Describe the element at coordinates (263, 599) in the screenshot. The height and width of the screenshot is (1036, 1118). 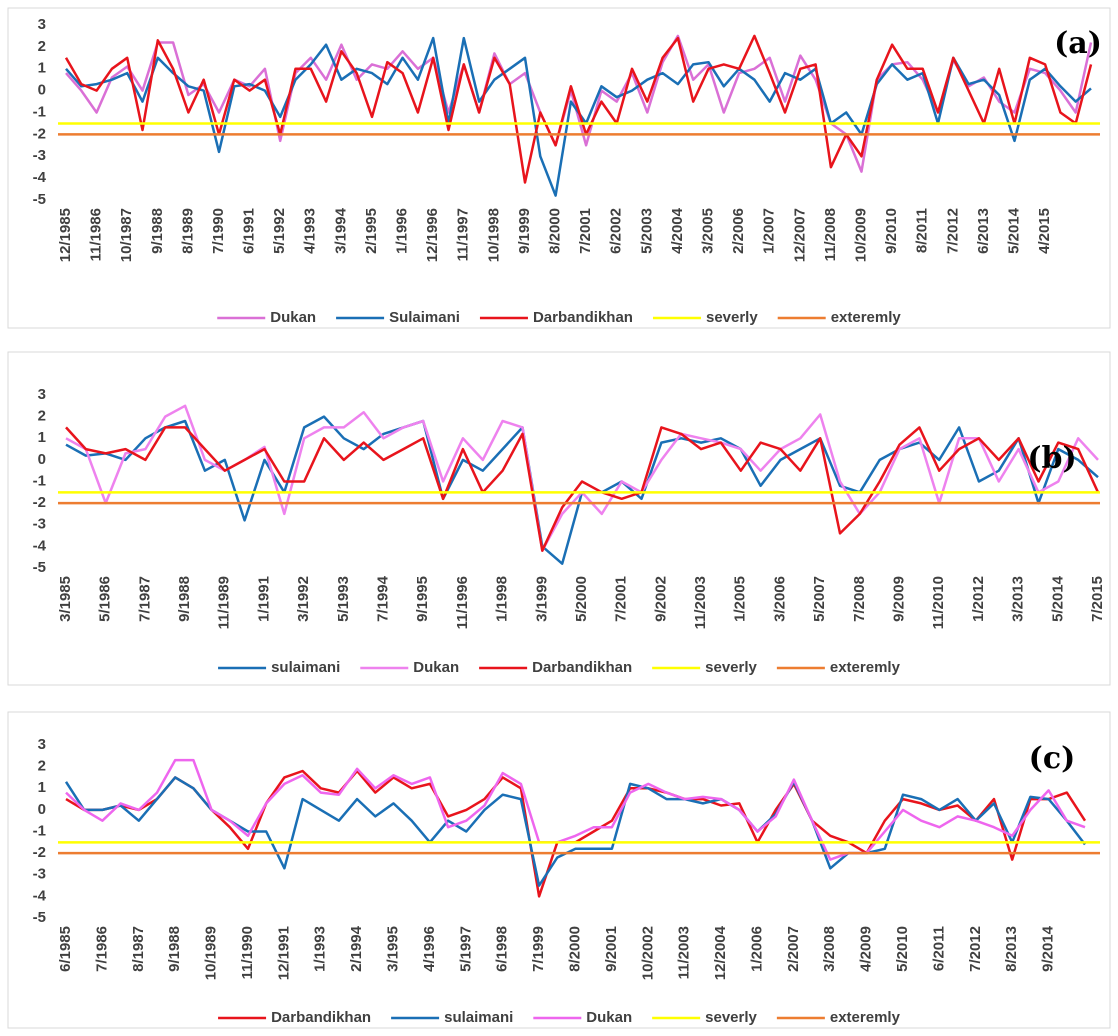
I see `x-tick-label: 1/1991` at that location.